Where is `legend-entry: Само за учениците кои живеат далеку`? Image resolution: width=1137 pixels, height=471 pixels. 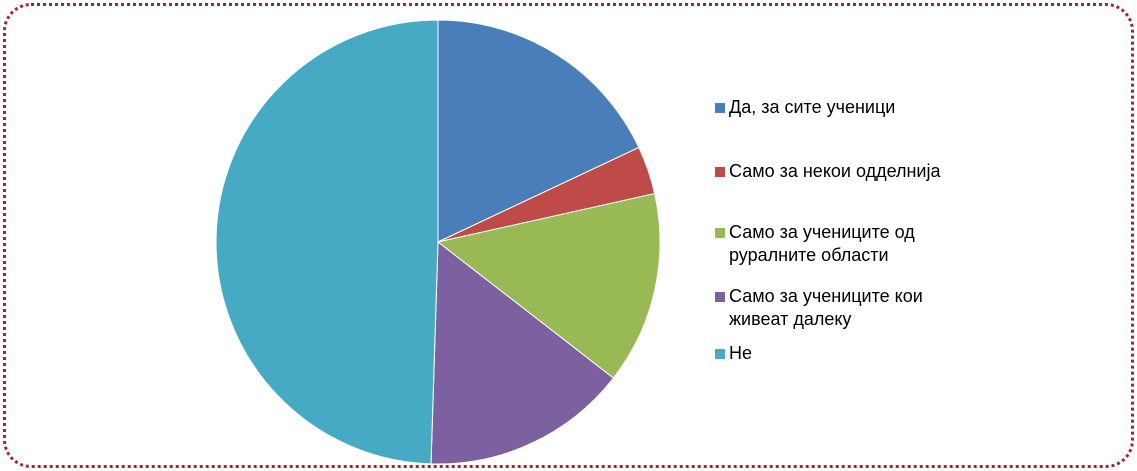
legend-entry: Само за учениците кои живеат далеку is located at coordinates (840, 308).